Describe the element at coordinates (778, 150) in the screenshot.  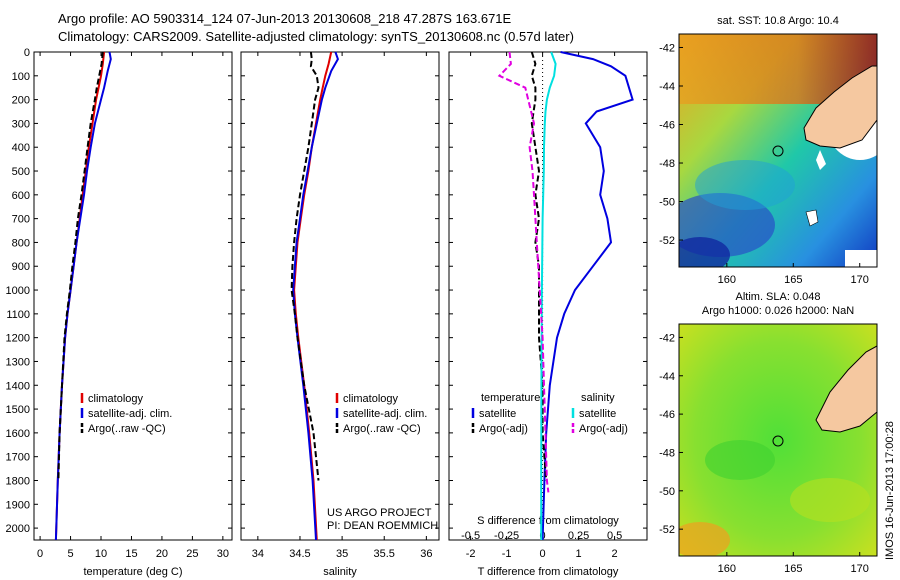
I see `sst-map` at that location.